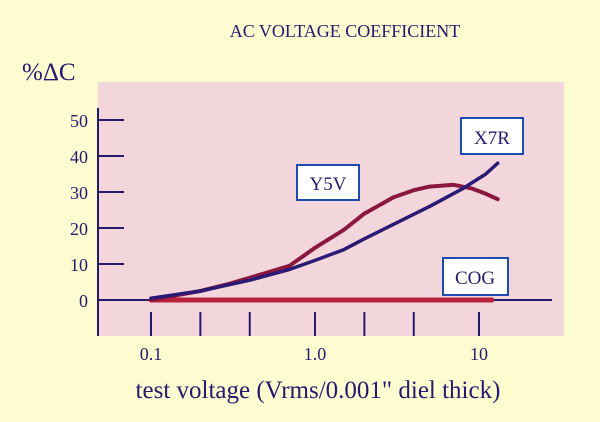 The height and width of the screenshot is (422, 600). What do you see at coordinates (315, 354) in the screenshot?
I see `x-tick-label: 1.0` at bounding box center [315, 354].